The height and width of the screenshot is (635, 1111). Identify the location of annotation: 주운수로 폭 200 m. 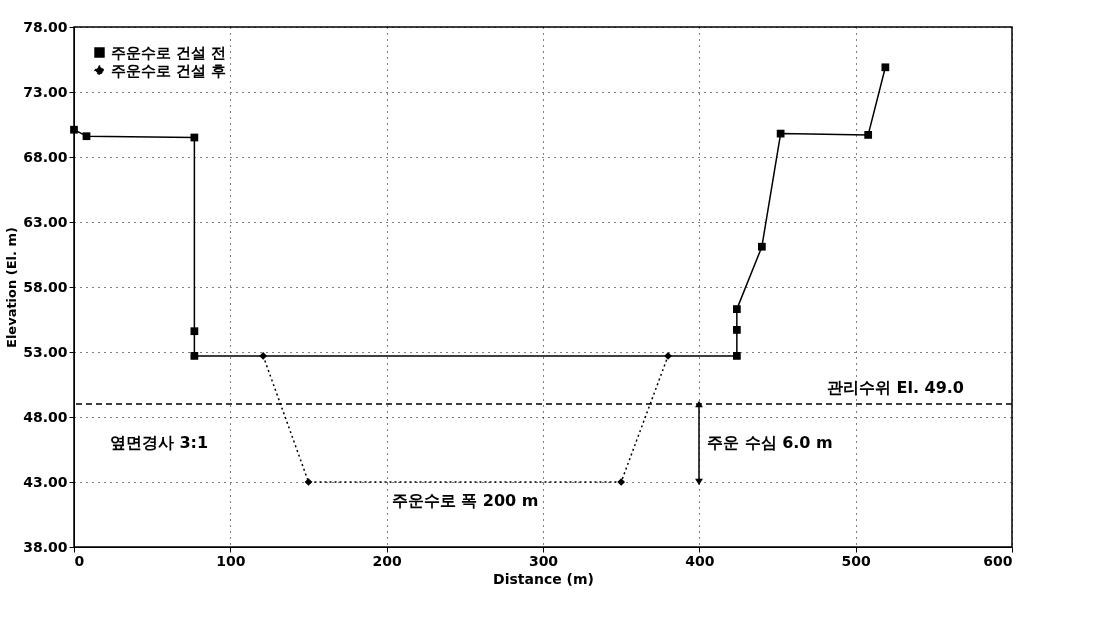
(465, 500).